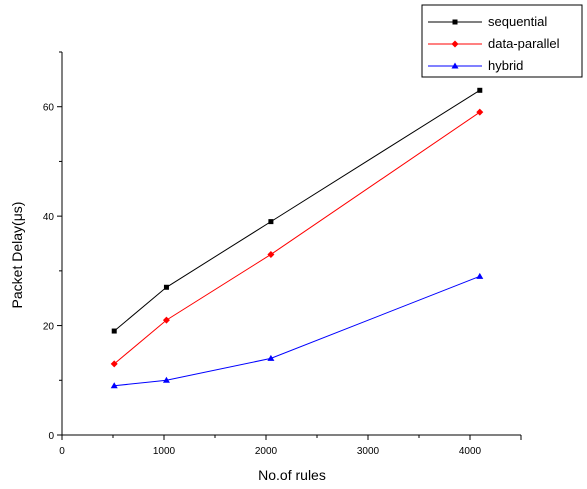  Describe the element at coordinates (470, 451) in the screenshot. I see `x-tick-label: 4000` at that location.